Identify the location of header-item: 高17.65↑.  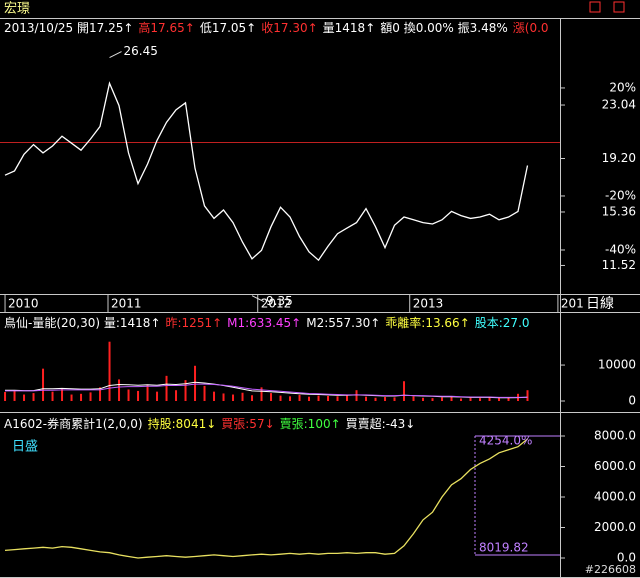
(166, 27).